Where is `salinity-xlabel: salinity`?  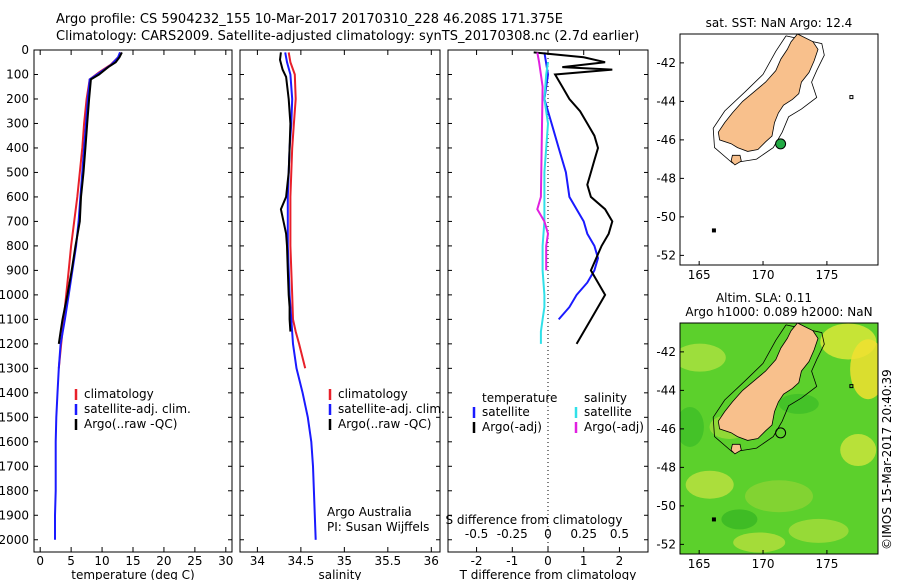 salinity-xlabel: salinity is located at coordinates (339, 574).